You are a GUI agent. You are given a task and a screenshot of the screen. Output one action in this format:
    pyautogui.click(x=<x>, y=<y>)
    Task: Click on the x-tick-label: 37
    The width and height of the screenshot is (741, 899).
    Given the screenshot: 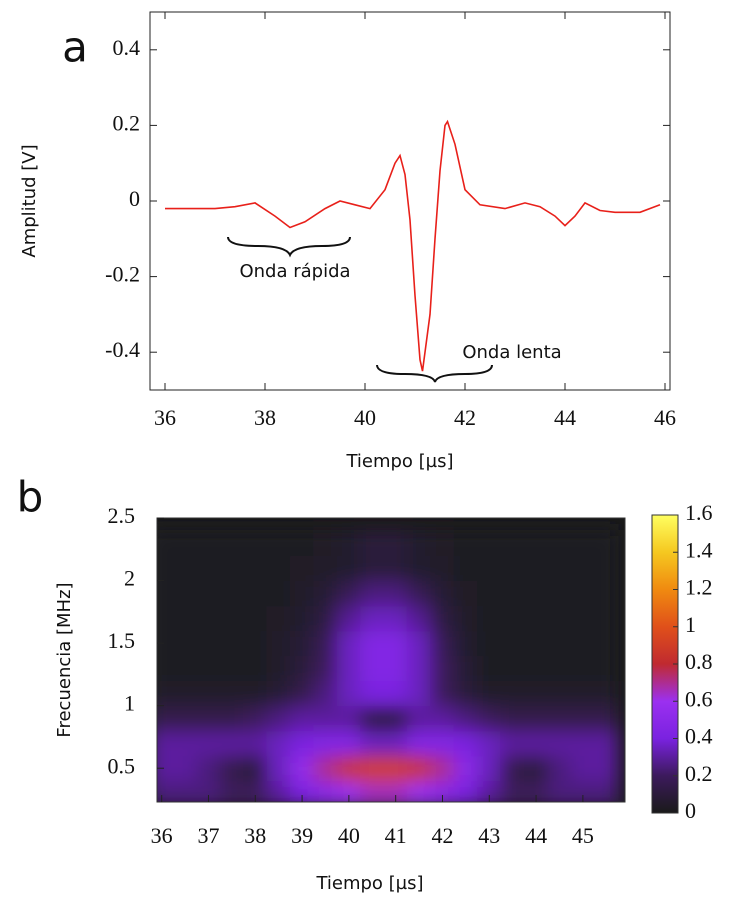 What is the action you would take?
    pyautogui.click(x=208, y=835)
    